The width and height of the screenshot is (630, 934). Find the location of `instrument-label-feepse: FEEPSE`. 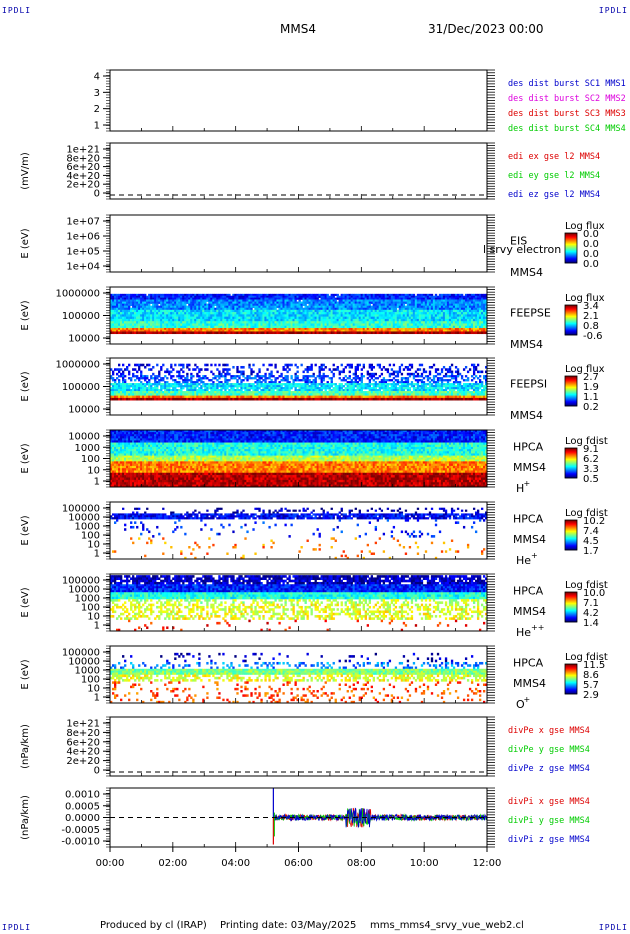

instrument-label-feepse: FEEPSE is located at coordinates (530, 313).